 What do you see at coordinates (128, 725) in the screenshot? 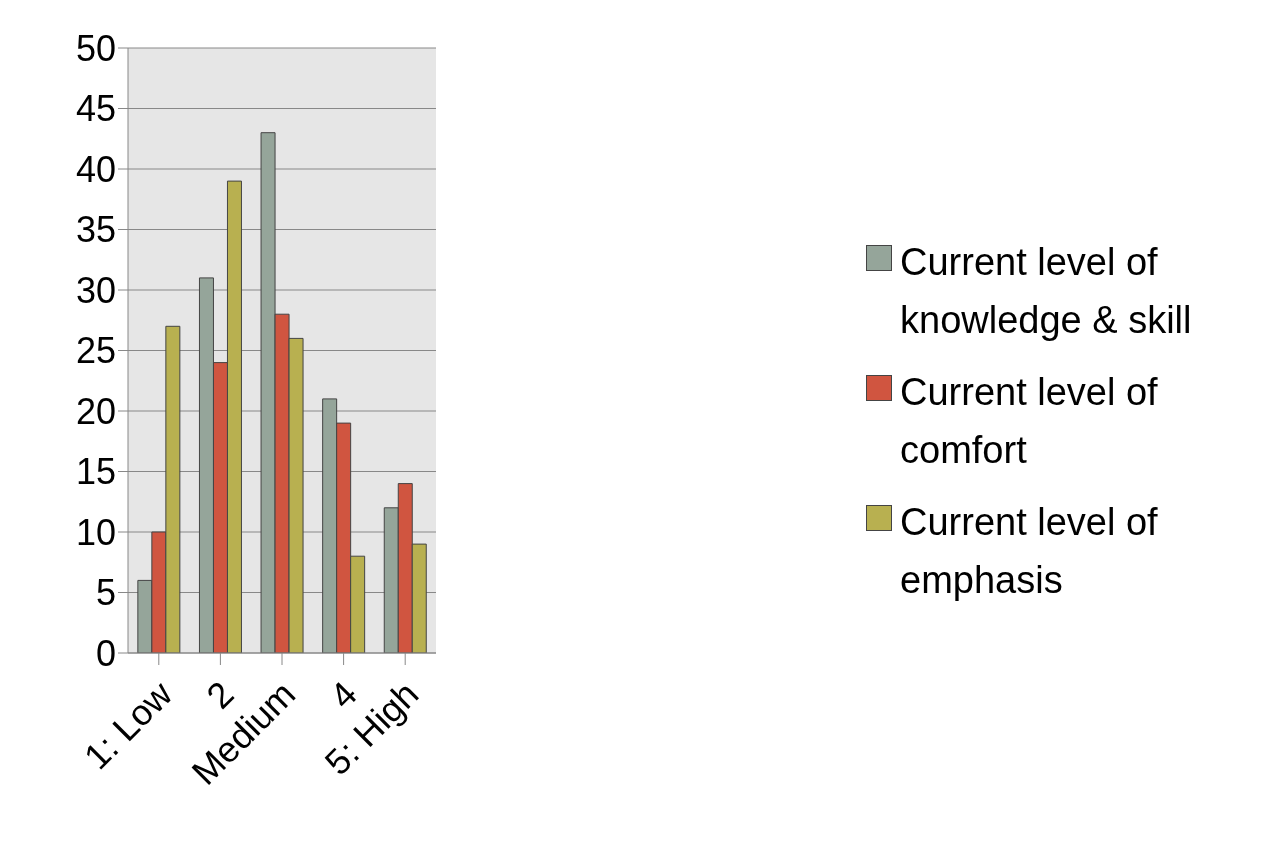
I see `x-tick-label: 1: Low` at bounding box center [128, 725].